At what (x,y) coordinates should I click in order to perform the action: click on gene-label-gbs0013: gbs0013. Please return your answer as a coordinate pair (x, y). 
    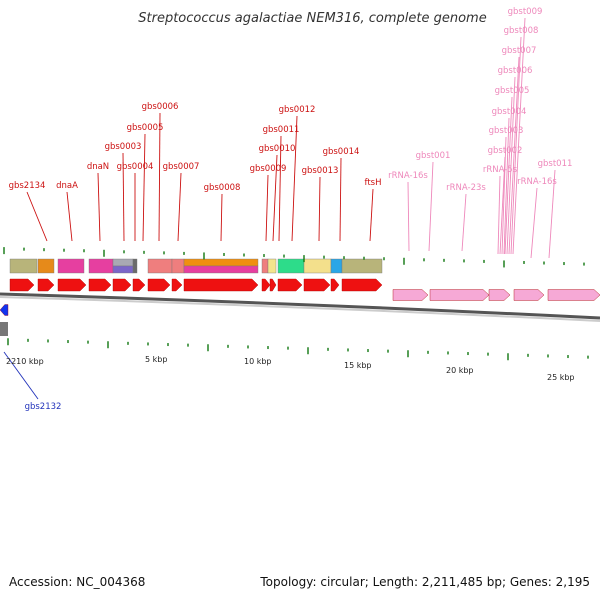
    Looking at the image, I should click on (320, 171).